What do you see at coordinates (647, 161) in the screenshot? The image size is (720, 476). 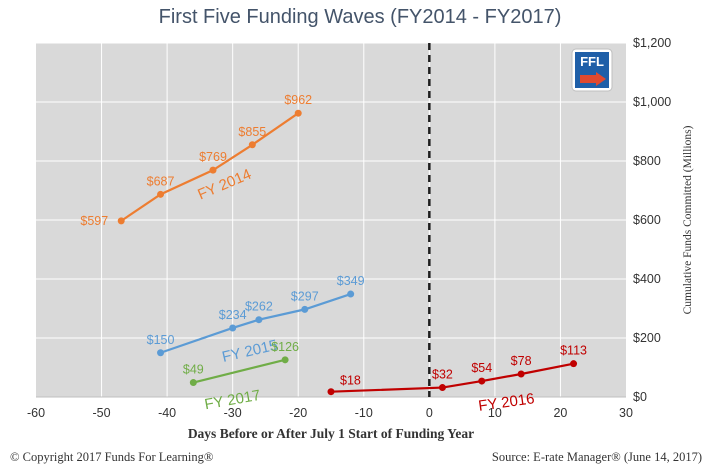 I see `y-tick-label: $800` at bounding box center [647, 161].